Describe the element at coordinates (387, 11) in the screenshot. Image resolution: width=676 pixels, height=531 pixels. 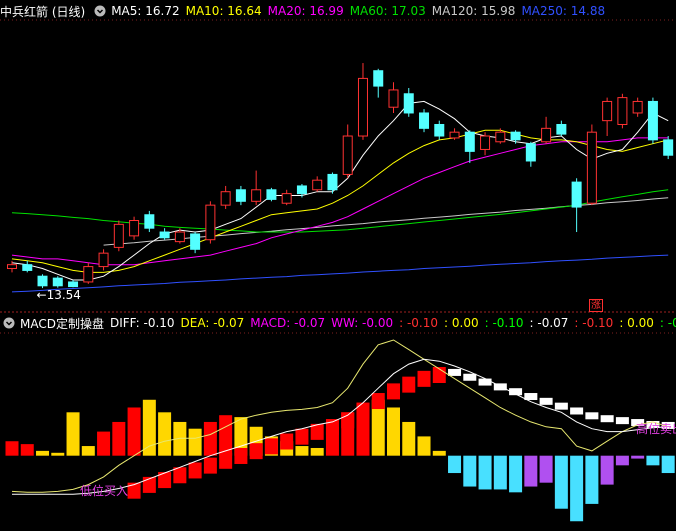
I see `legend-entry: MA60: 17.03` at that location.